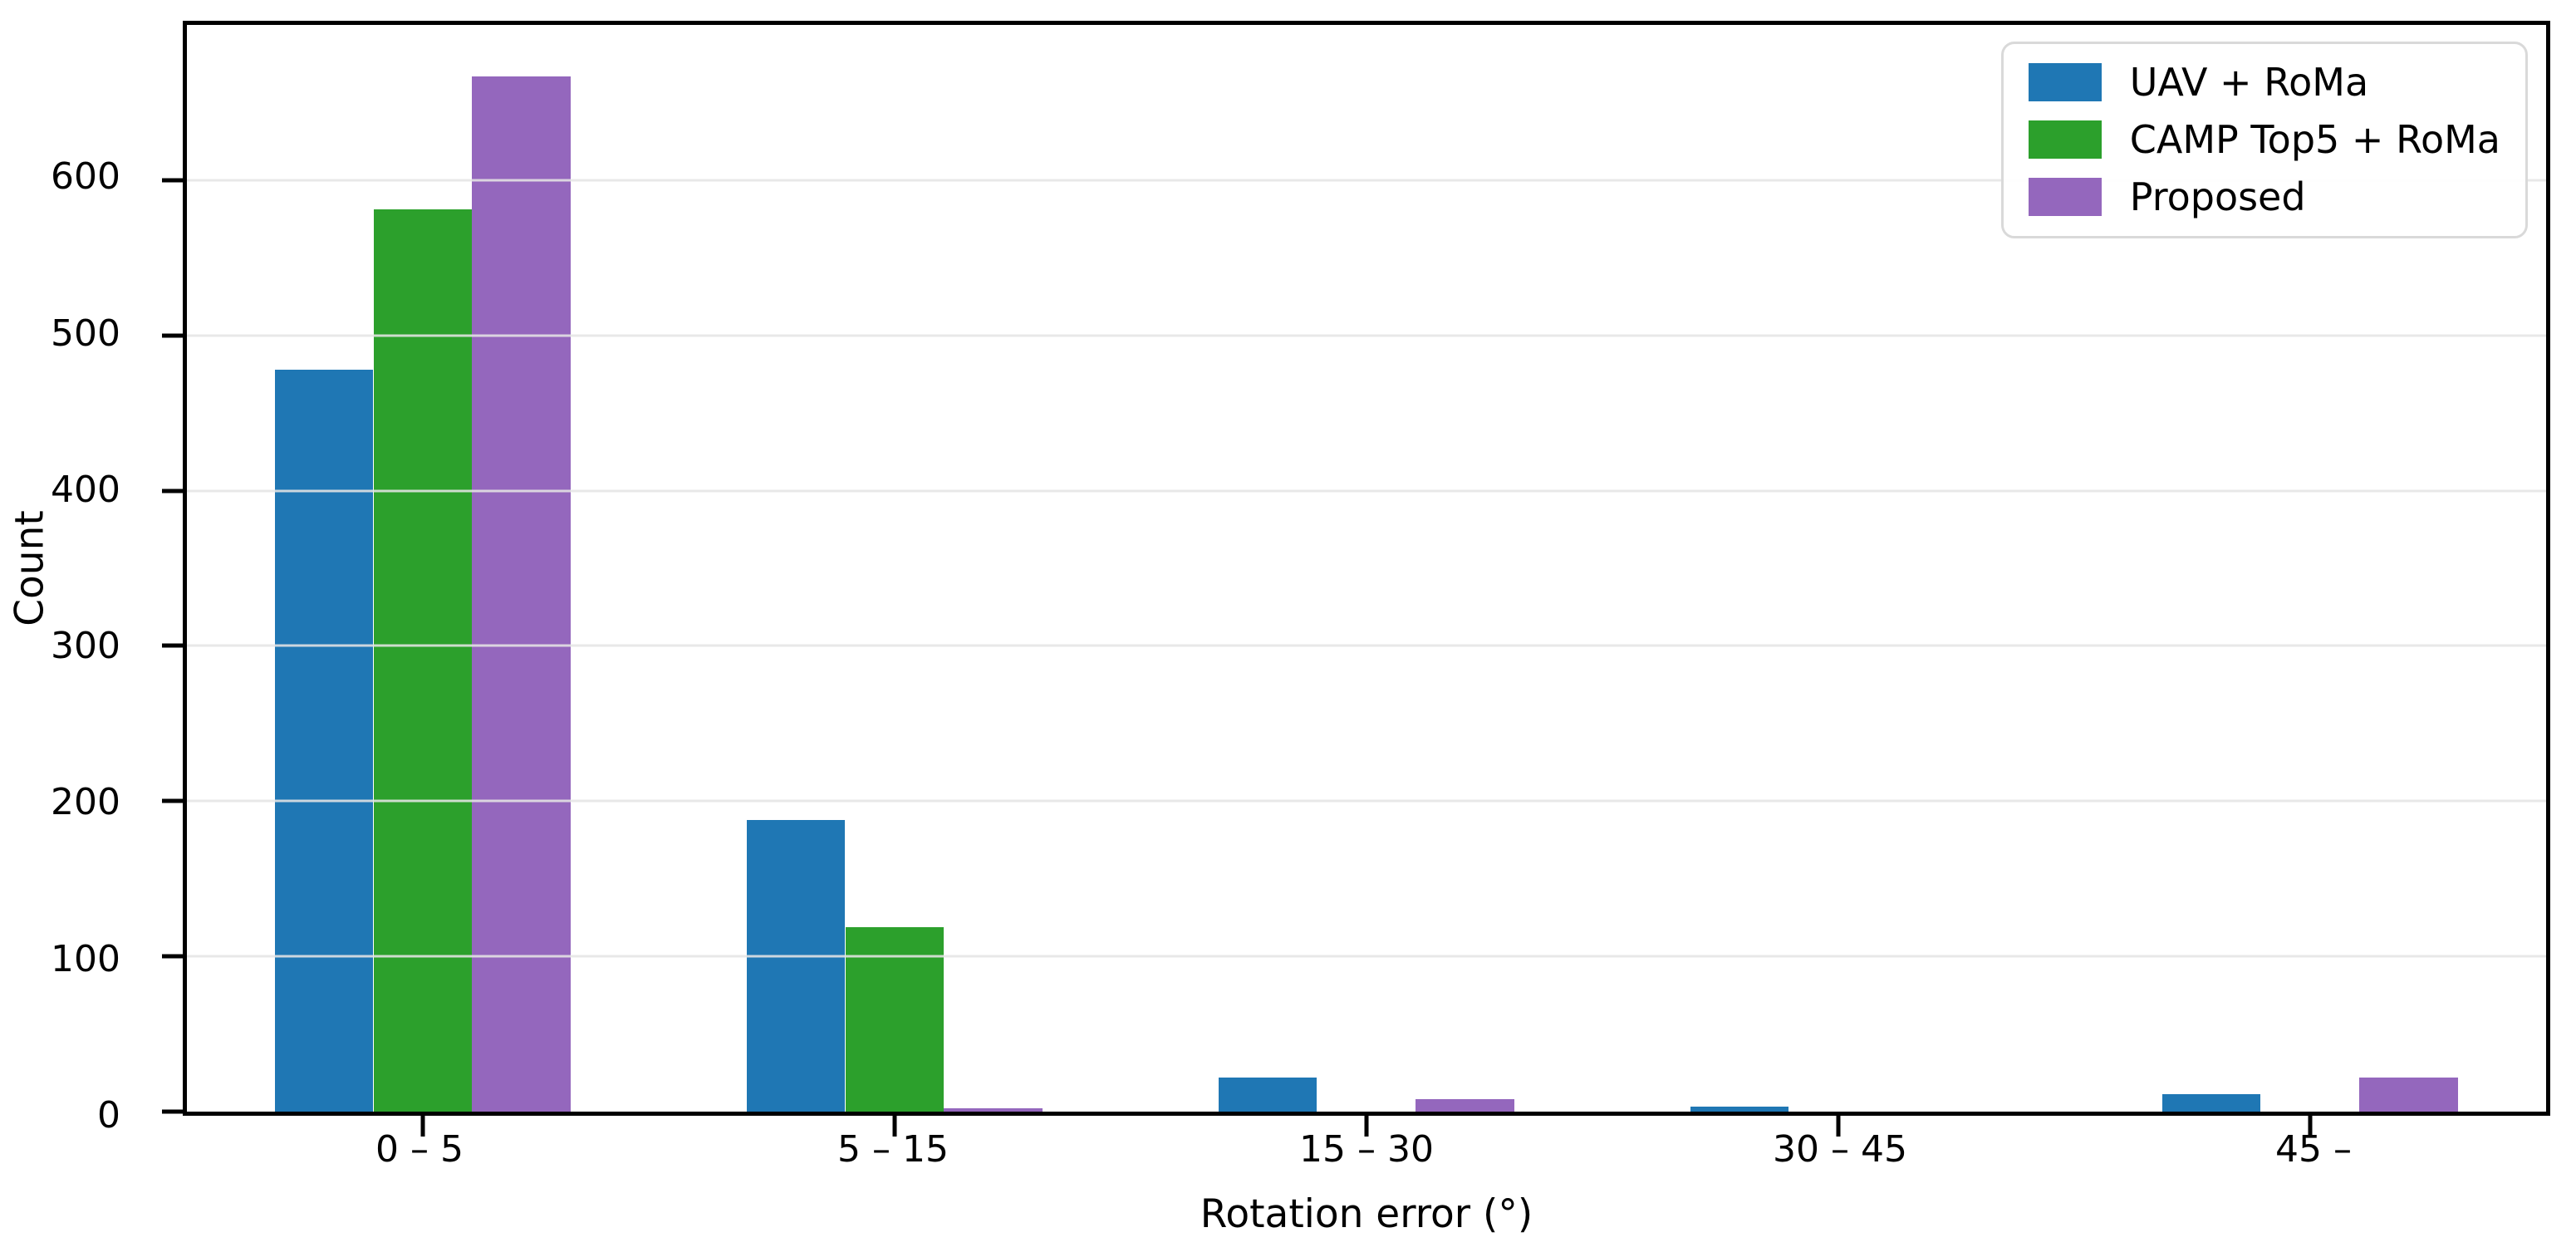  I want to click on legend-label-proposed: Proposed, so click(2217, 196).